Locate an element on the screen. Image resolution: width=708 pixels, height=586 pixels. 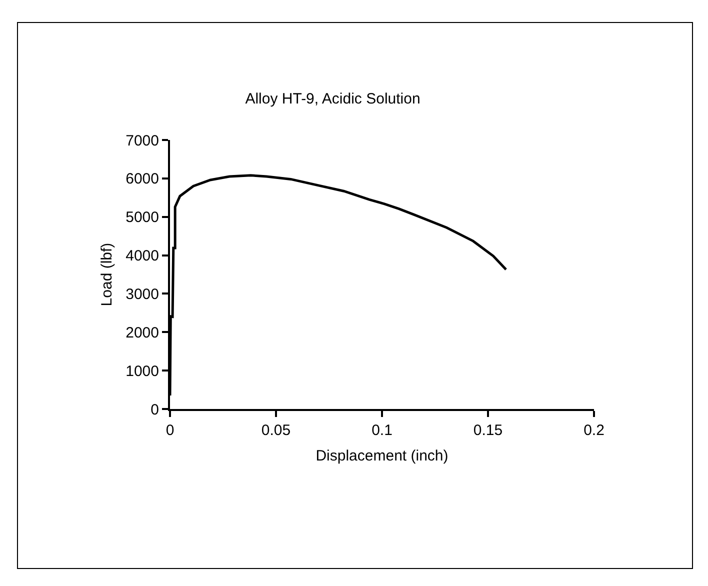
x-tick-label: 0 is located at coordinates (170, 430).